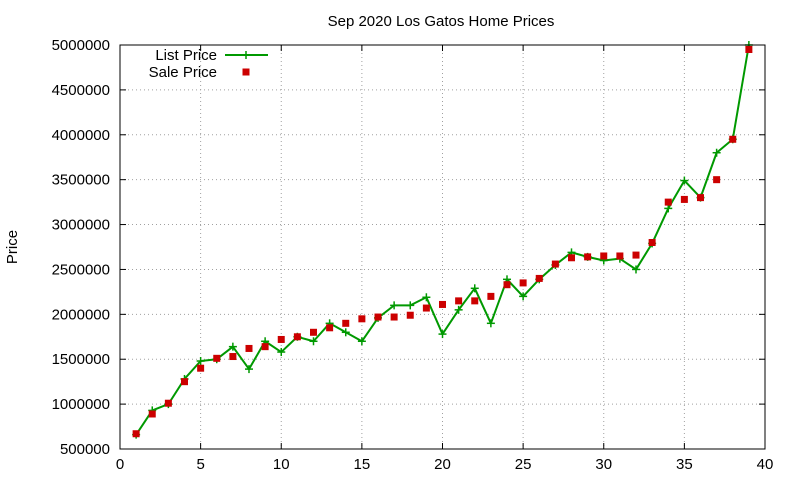  What do you see at coordinates (81, 135) in the screenshot?
I see `y-tick-label: 4000000` at bounding box center [81, 135].